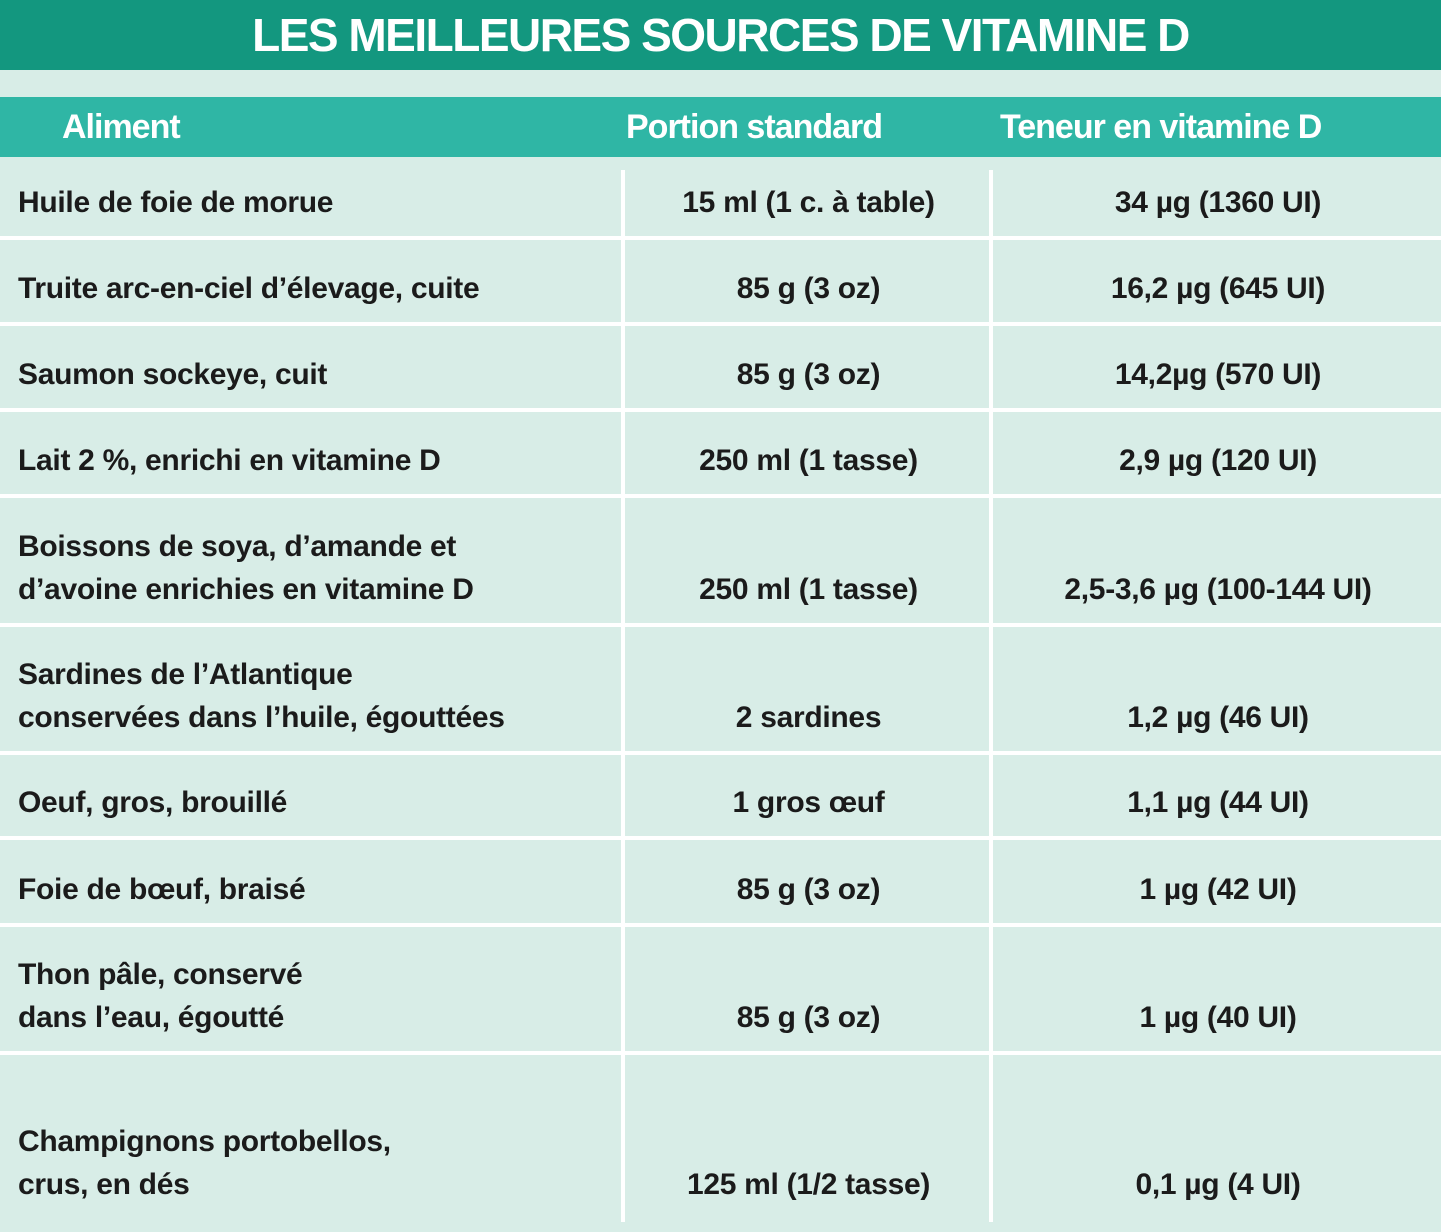  What do you see at coordinates (1218, 889) in the screenshot?
I see `table-cell: 1 µg (42 UI)` at bounding box center [1218, 889].